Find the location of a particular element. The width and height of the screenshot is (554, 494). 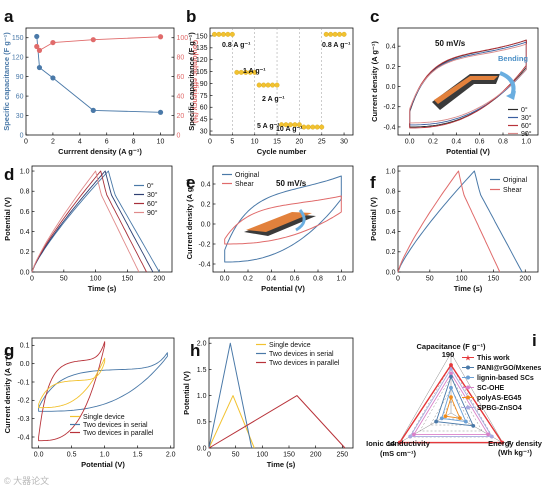

x-tick-label: 100 is located at coordinates (96, 279).